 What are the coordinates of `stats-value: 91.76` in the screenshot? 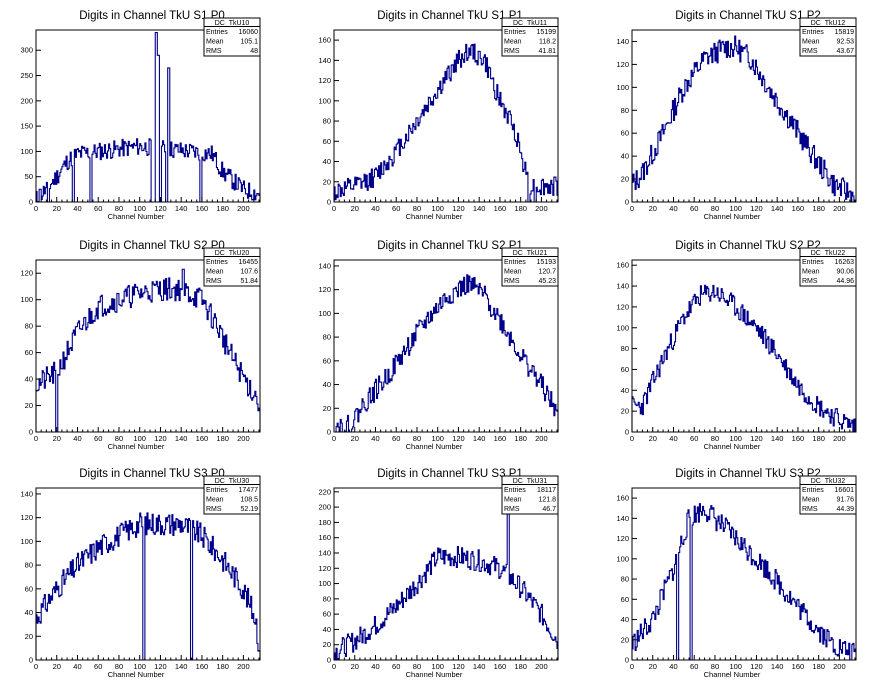 It's located at (845, 500).